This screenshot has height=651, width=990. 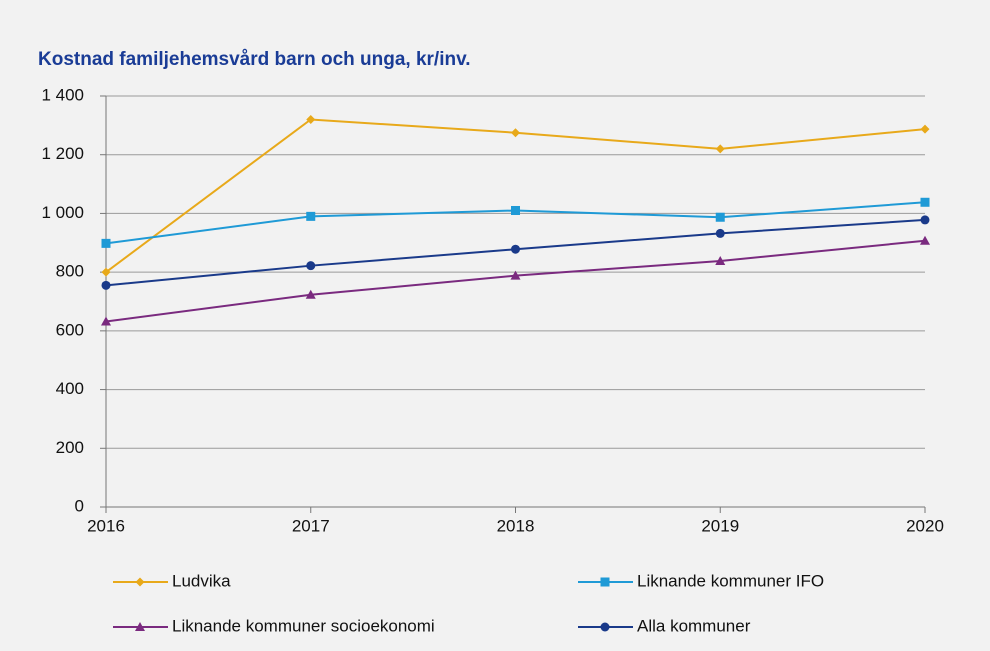 What do you see at coordinates (70, 388) in the screenshot?
I see `y-tick-label: 400` at bounding box center [70, 388].